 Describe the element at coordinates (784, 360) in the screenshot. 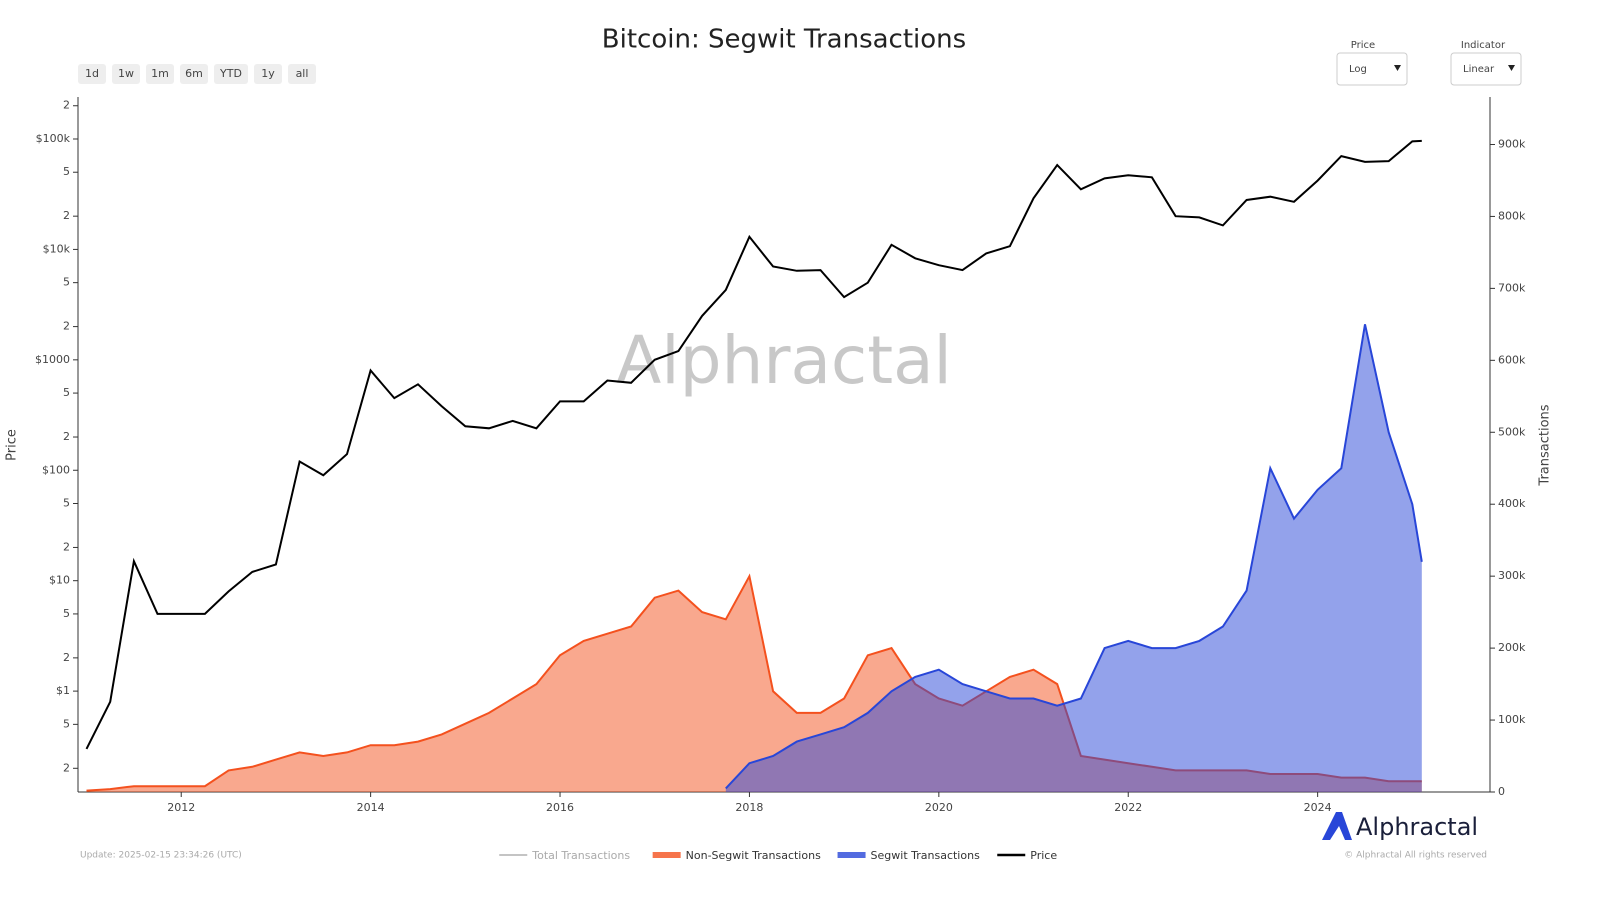

I see `watermark: Alphractal` at that location.